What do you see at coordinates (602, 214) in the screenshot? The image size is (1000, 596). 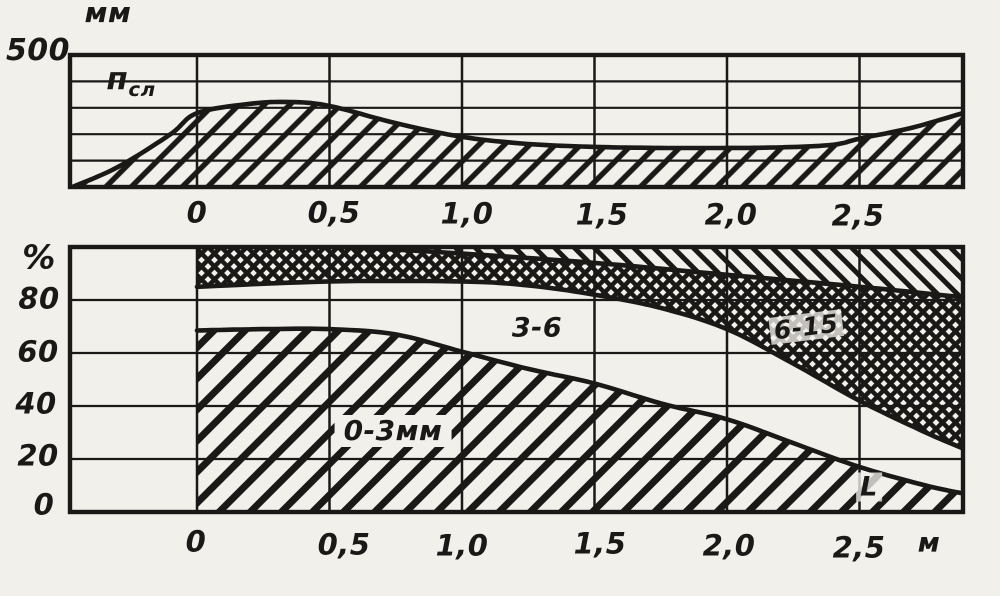 I see `top-x-tick-1-5: 1,5` at bounding box center [602, 214].